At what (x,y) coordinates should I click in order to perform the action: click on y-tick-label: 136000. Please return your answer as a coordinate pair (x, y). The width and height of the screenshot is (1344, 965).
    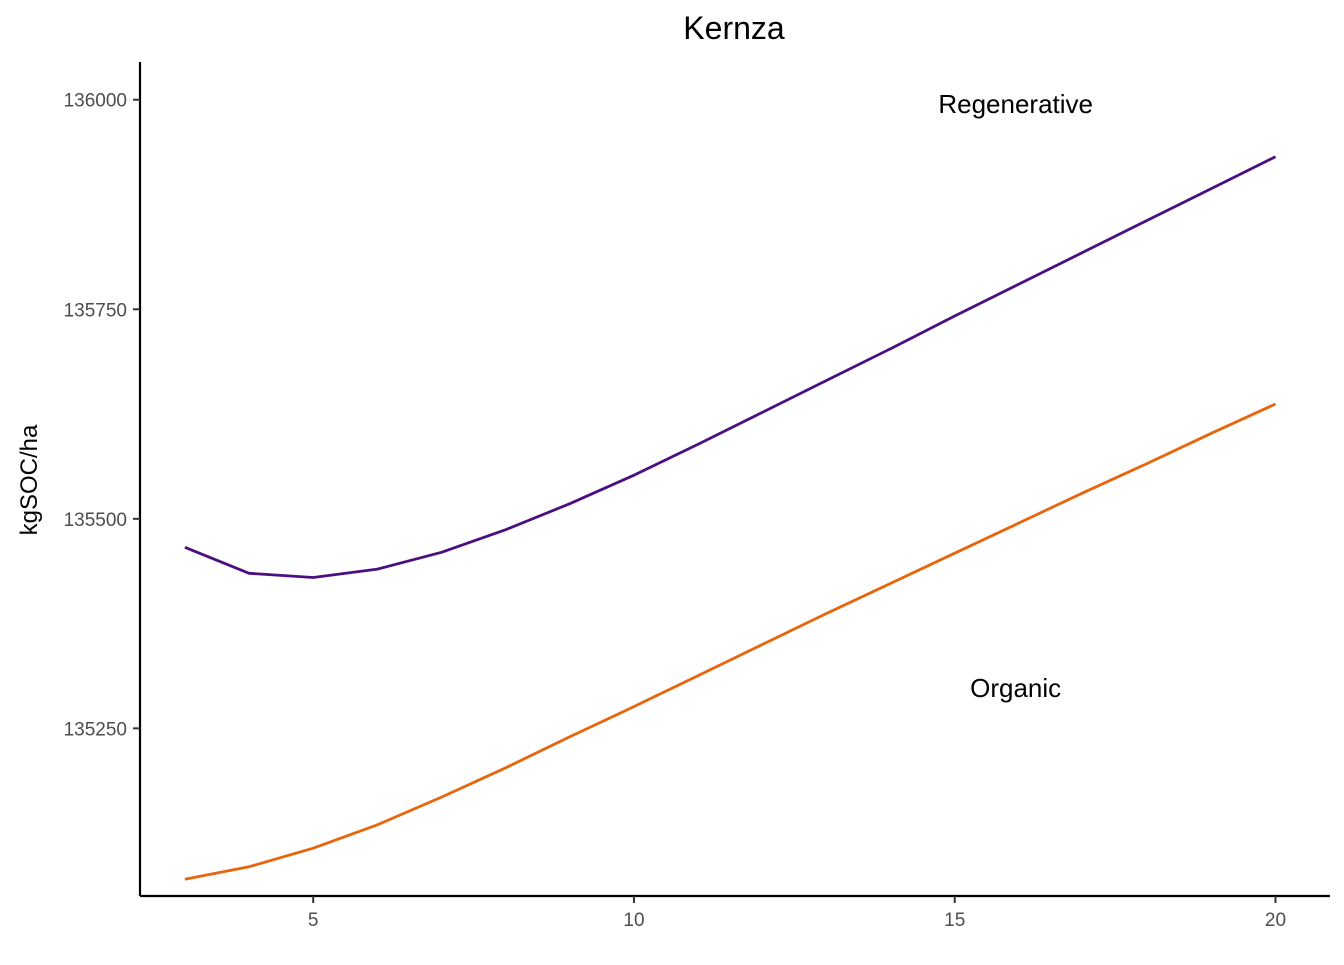
    Looking at the image, I should click on (95, 101).